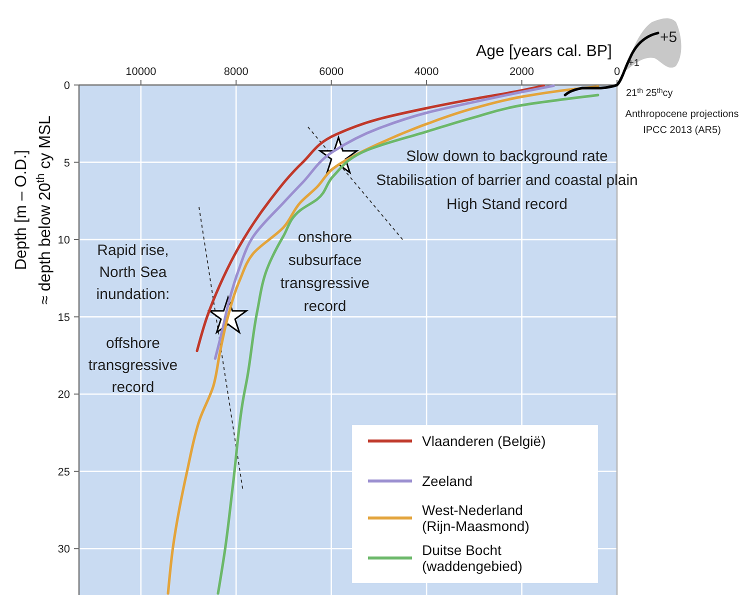 The width and height of the screenshot is (746, 595). What do you see at coordinates (484, 441) in the screenshot?
I see `legend-label: Vlaanderen (België)` at bounding box center [484, 441].